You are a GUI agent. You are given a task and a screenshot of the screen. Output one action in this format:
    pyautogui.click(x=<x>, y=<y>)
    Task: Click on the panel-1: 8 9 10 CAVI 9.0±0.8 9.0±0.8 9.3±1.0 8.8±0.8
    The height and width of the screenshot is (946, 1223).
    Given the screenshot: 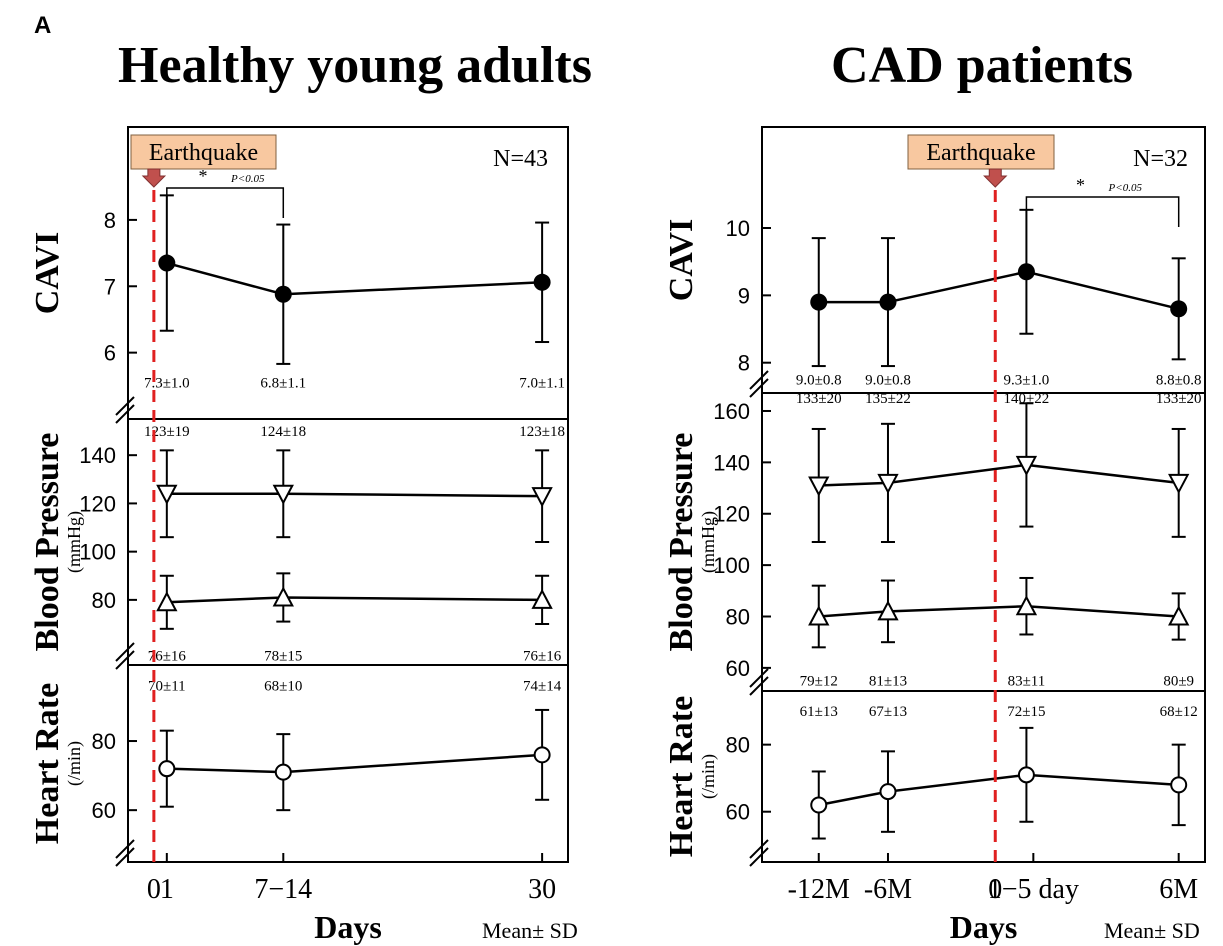 What is the action you would take?
    pyautogui.click(x=934, y=303)
    